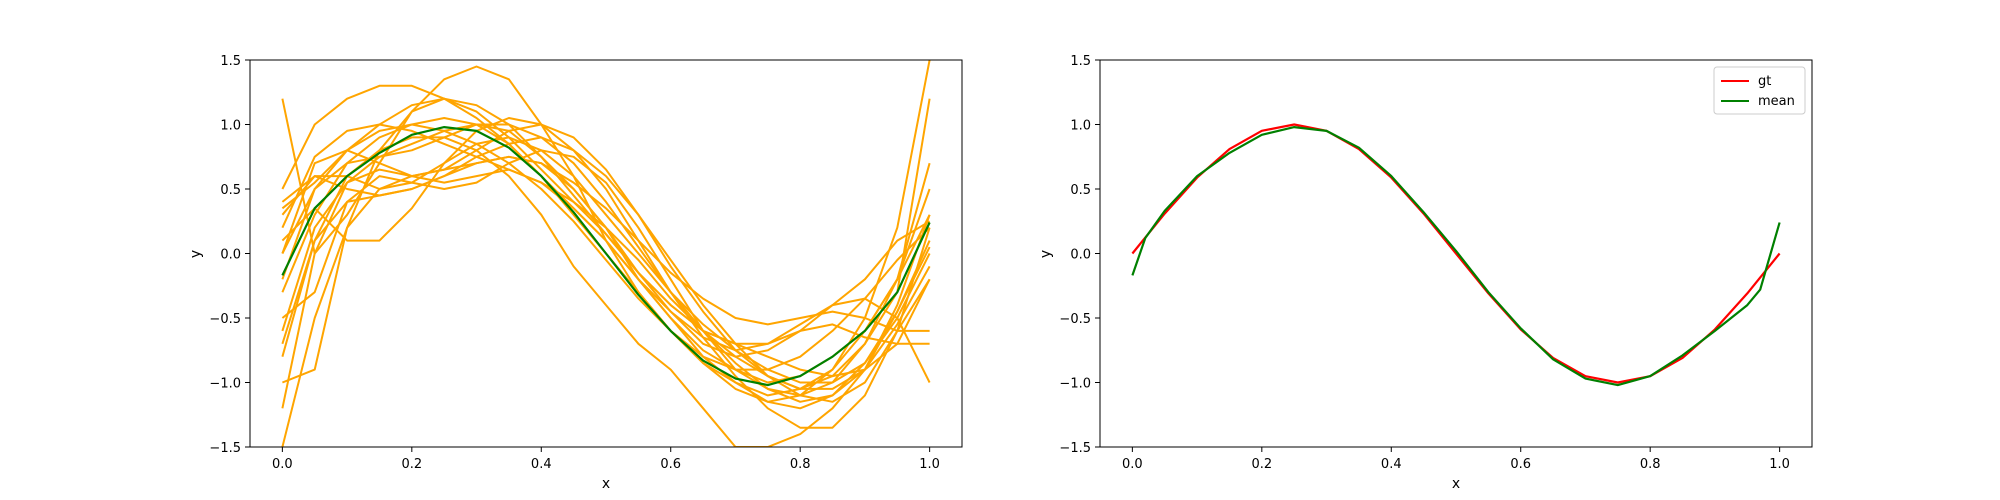 The height and width of the screenshot is (500, 2000). Describe the element at coordinates (1261, 464) in the screenshot. I see `right-x-tick-label-1: 0.2` at that location.